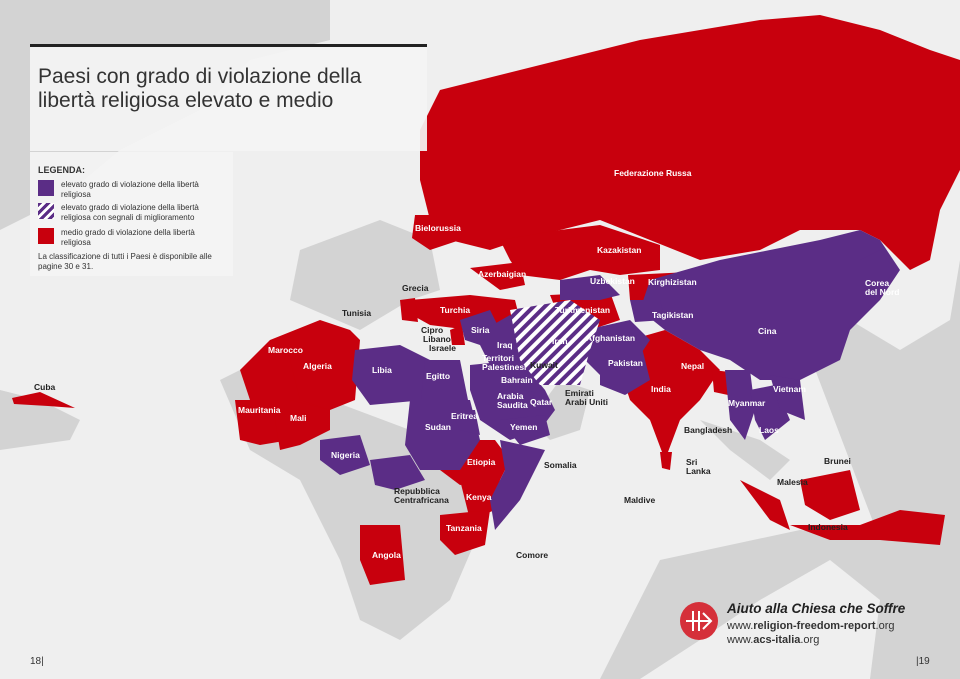  I want to click on svg-text: Territori, so click(498, 358).